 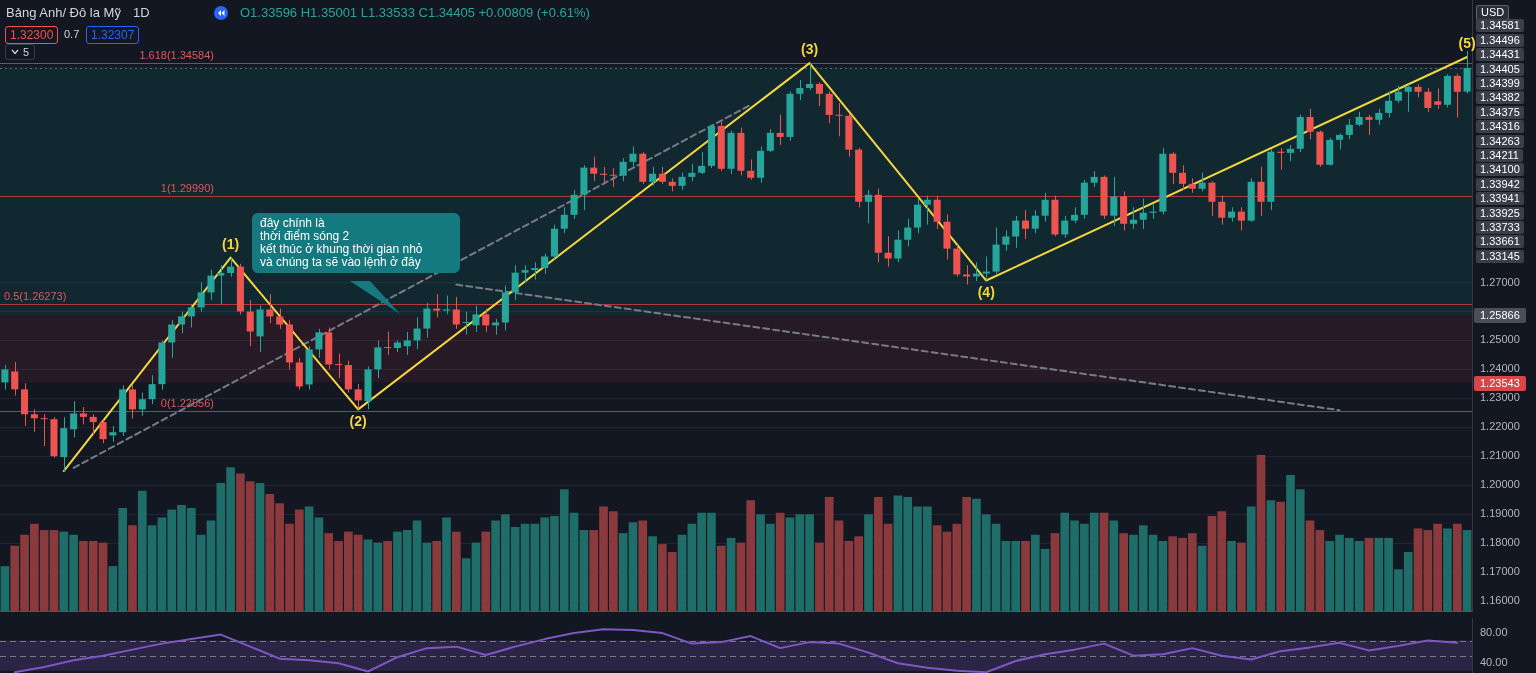 I want to click on y-tick-label: 1.20000, so click(x=1500, y=484).